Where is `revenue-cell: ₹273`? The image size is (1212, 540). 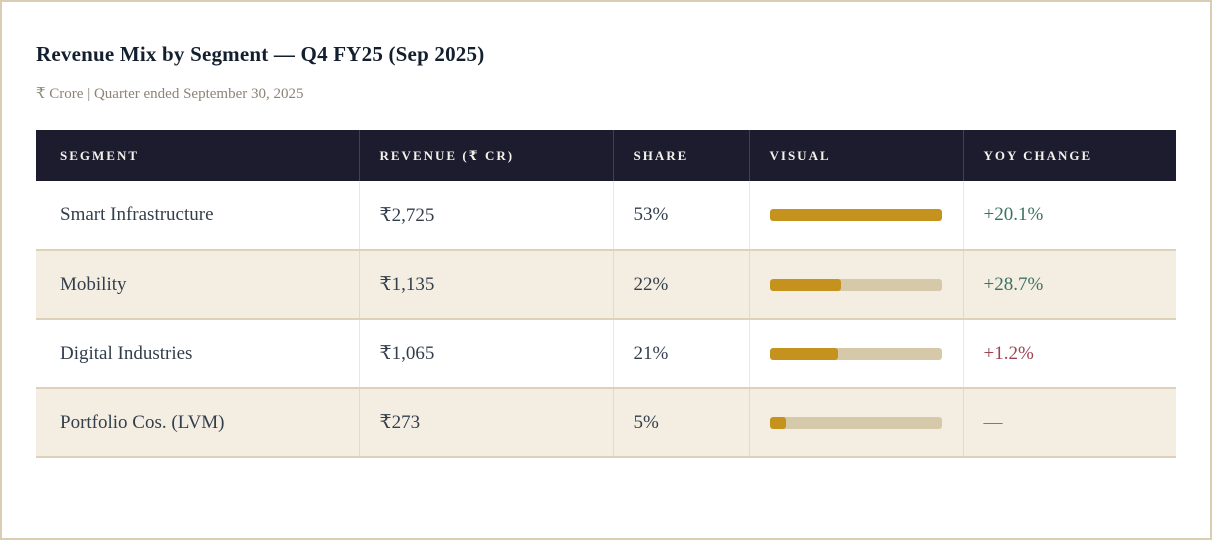
revenue-cell: ₹273 is located at coordinates (486, 423).